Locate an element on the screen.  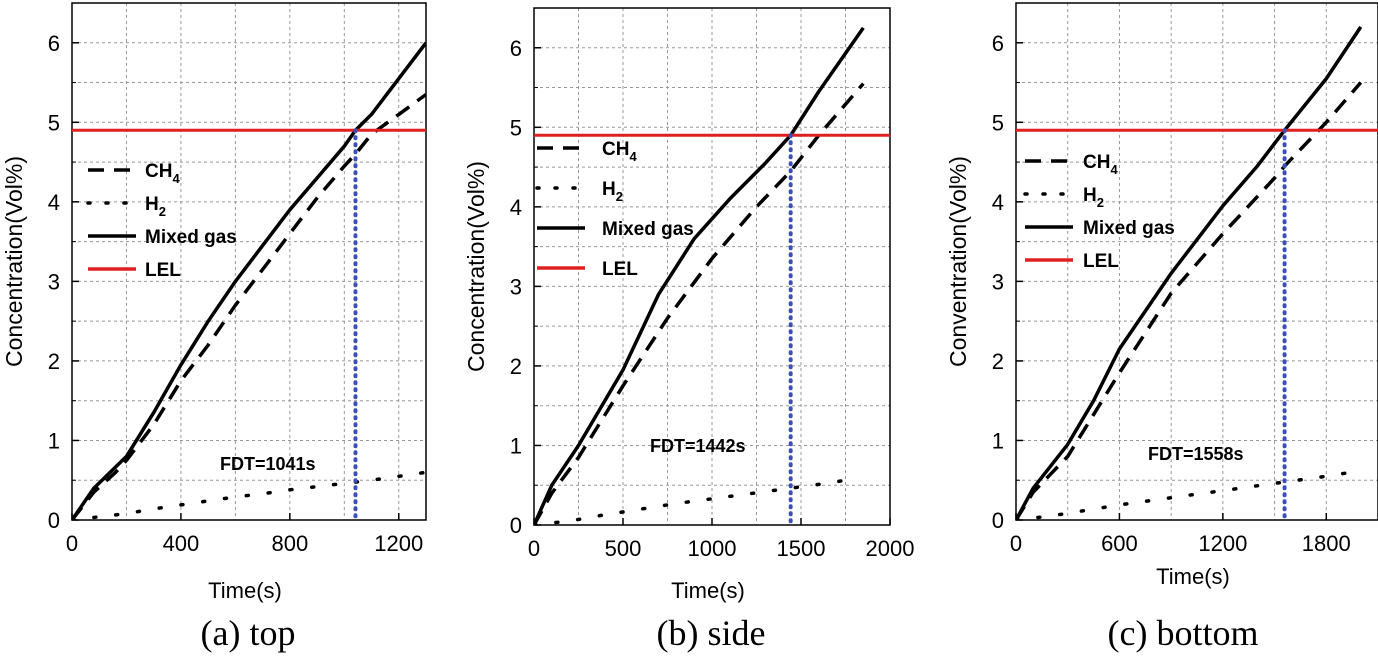
fdt-label: FDT=1558s is located at coordinates (1196, 454).